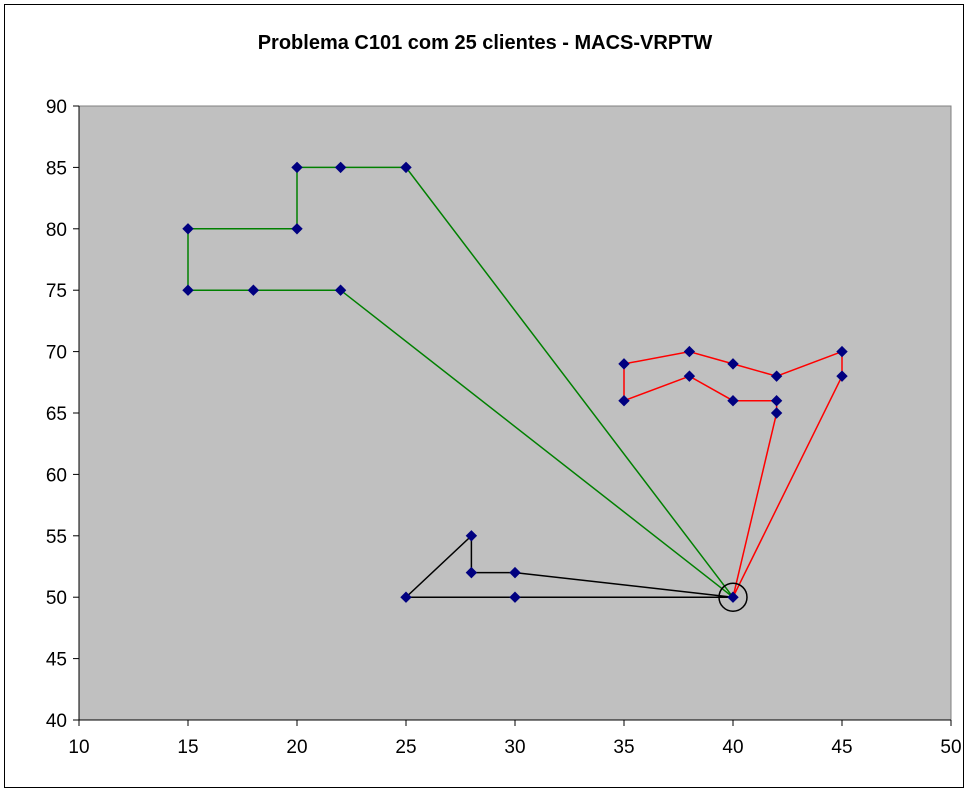 Image resolution: width=970 pixels, height=794 pixels. I want to click on depot-circle, so click(733, 597).